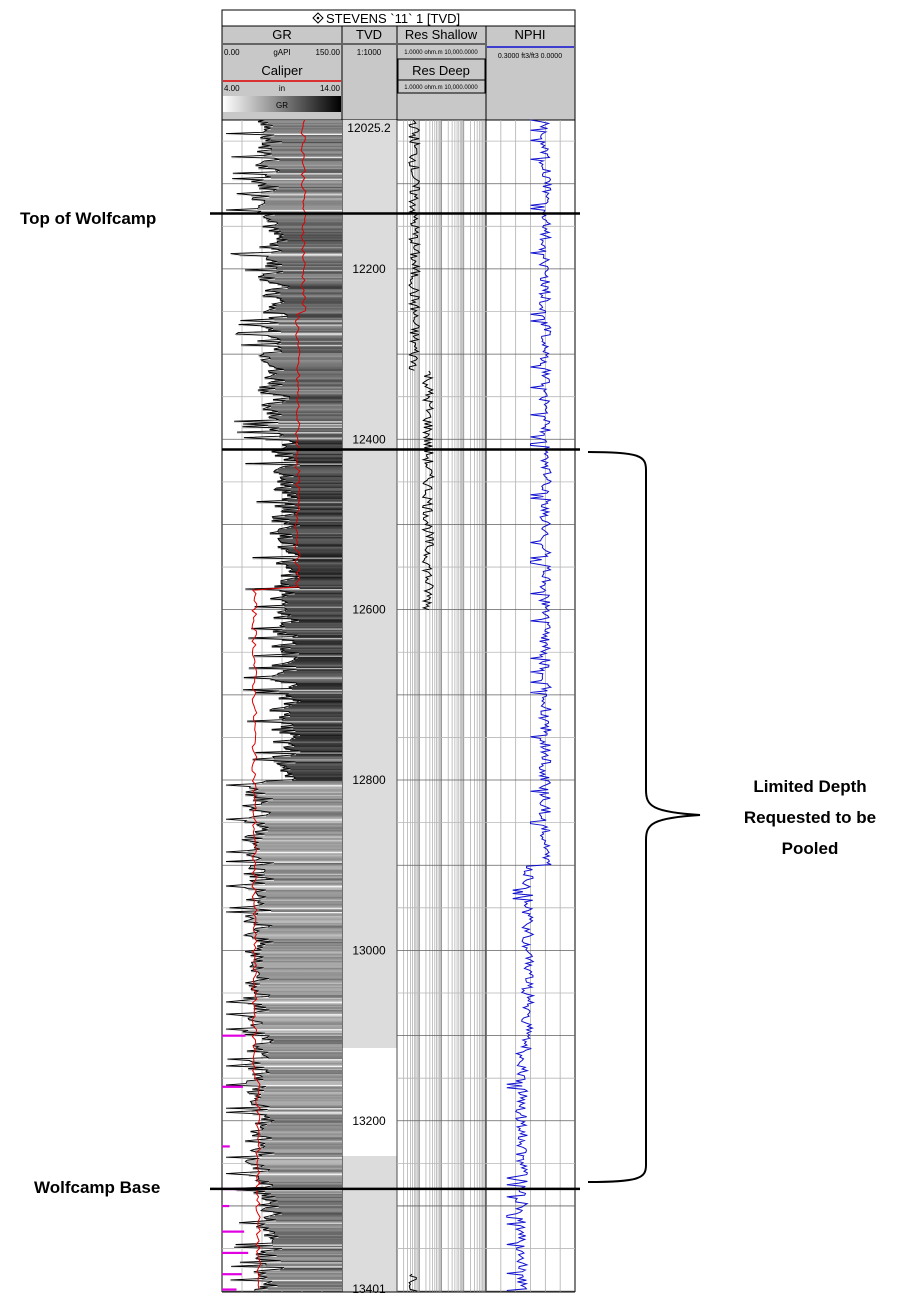 The width and height of the screenshot is (913, 1298). I want to click on header-title-bar, so click(398, 18).